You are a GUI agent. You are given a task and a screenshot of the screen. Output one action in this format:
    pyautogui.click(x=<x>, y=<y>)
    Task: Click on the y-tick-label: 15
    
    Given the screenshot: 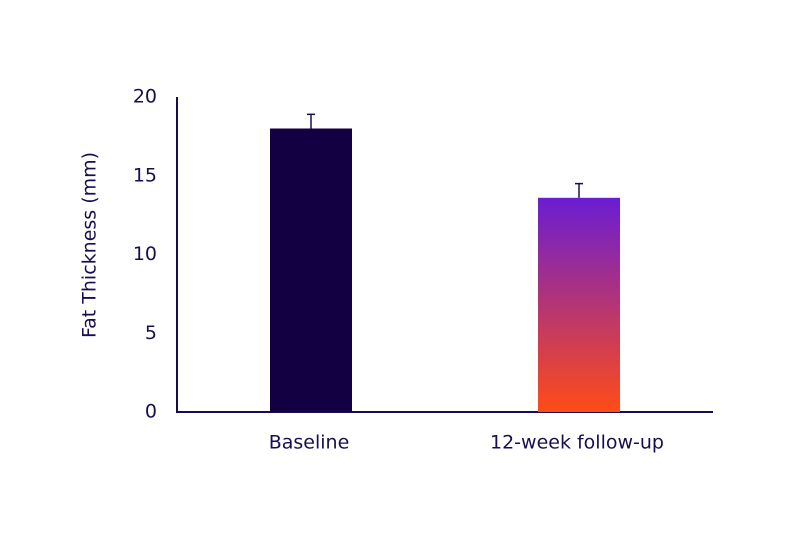 What is the action you would take?
    pyautogui.click(x=145, y=175)
    